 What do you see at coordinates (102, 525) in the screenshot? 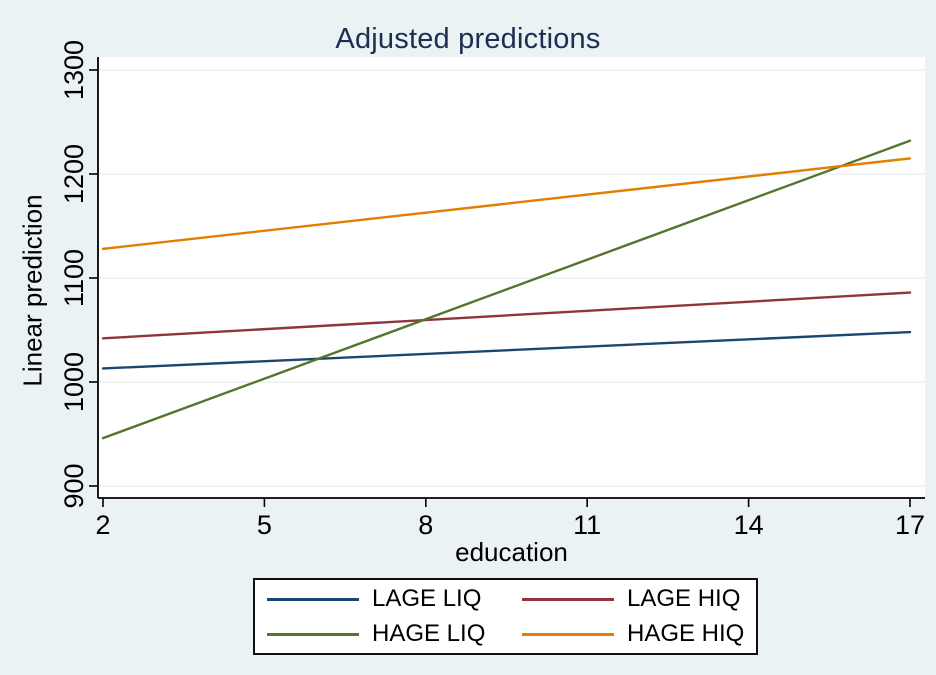
I see `x-tick-label-2: 2` at bounding box center [102, 525].